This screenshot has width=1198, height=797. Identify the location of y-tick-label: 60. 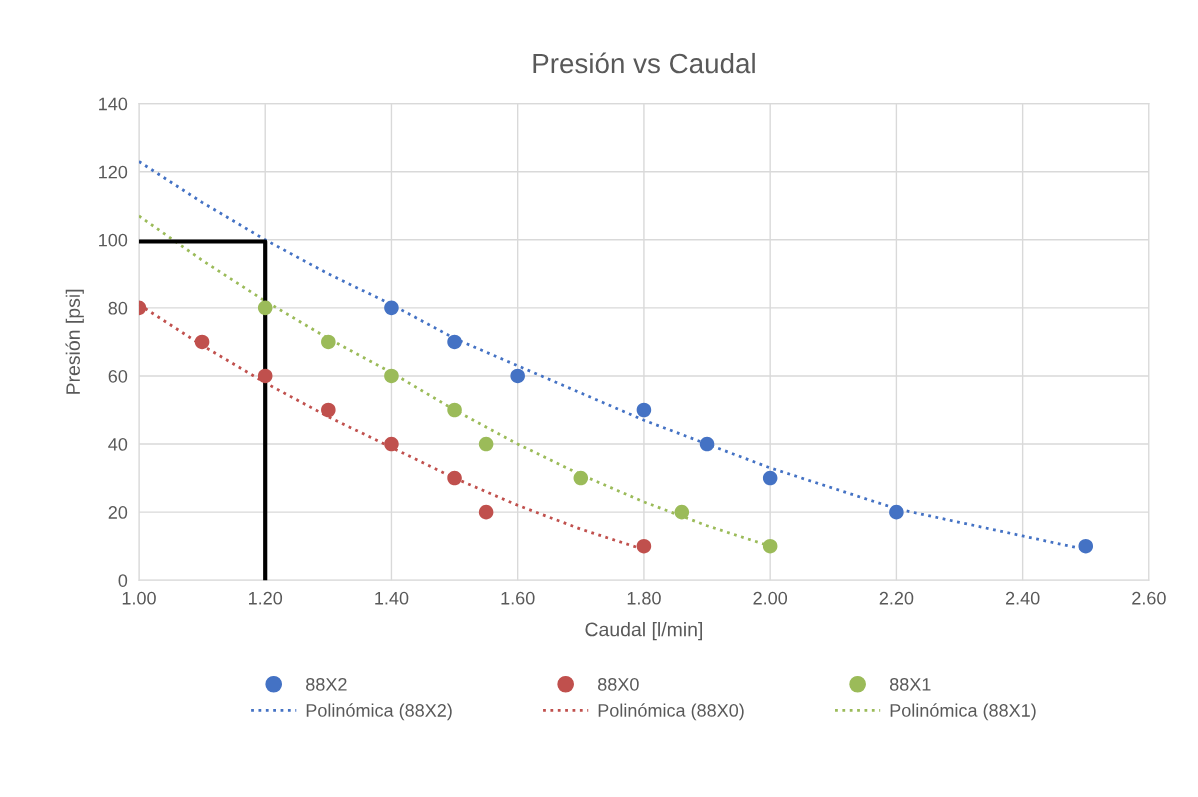
(118, 376).